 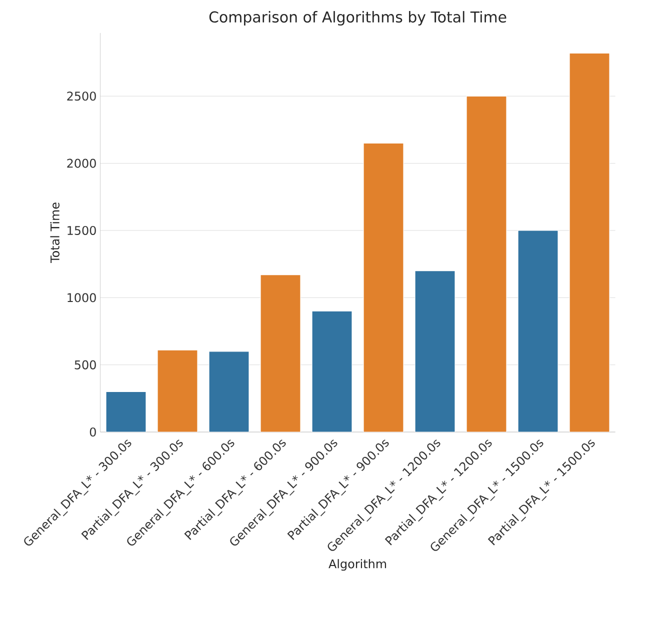 What do you see at coordinates (81, 163) in the screenshot?
I see `y-tick-label: 2000` at bounding box center [81, 163].